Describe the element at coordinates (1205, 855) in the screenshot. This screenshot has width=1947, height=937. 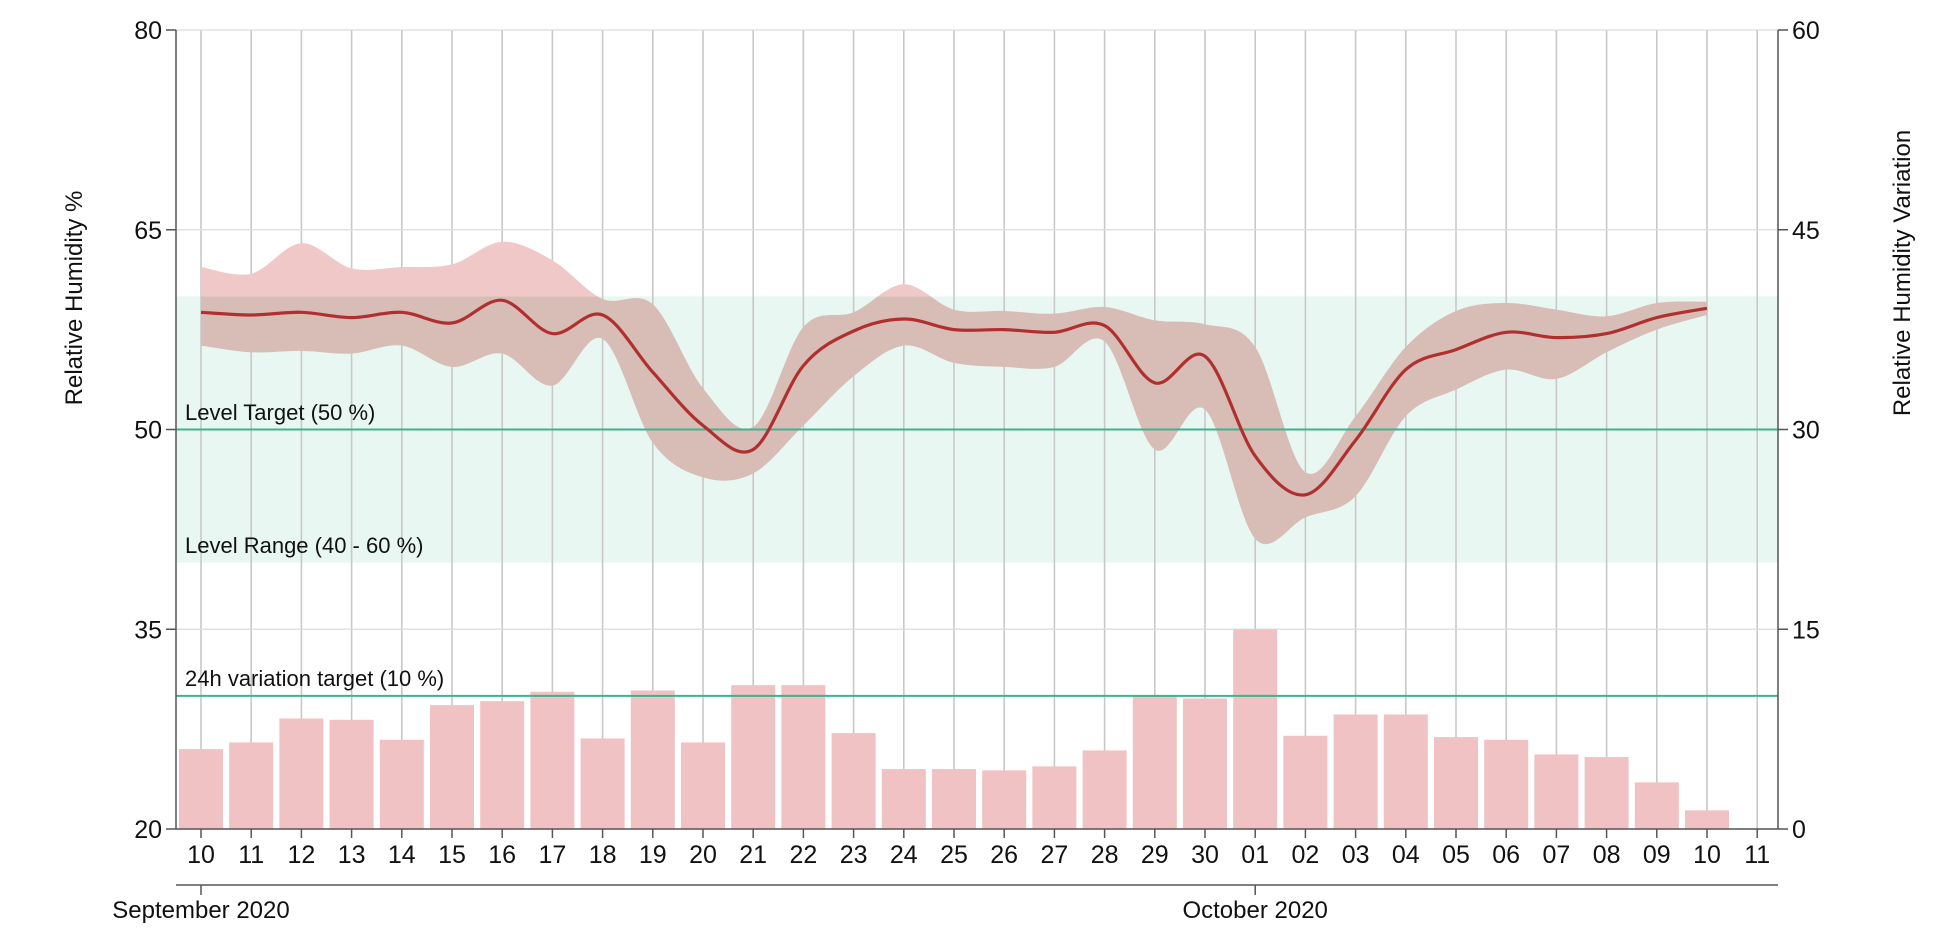
I see `x-tick-label: 30` at that location.